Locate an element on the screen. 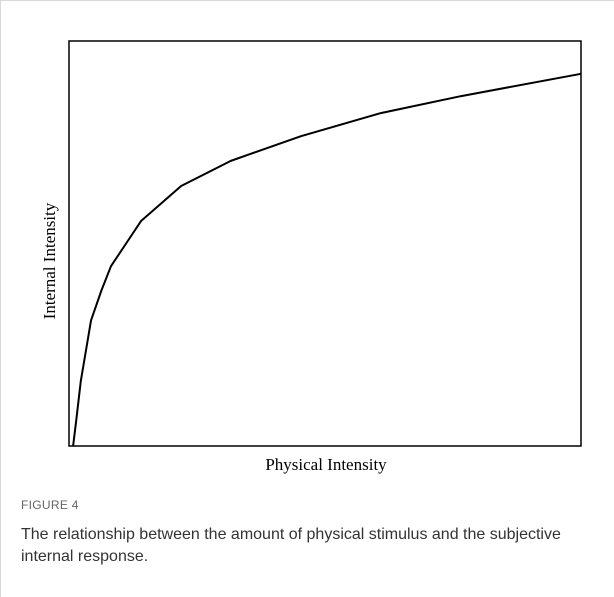  y-axis-label: Internal Intensity is located at coordinates (49, 260).